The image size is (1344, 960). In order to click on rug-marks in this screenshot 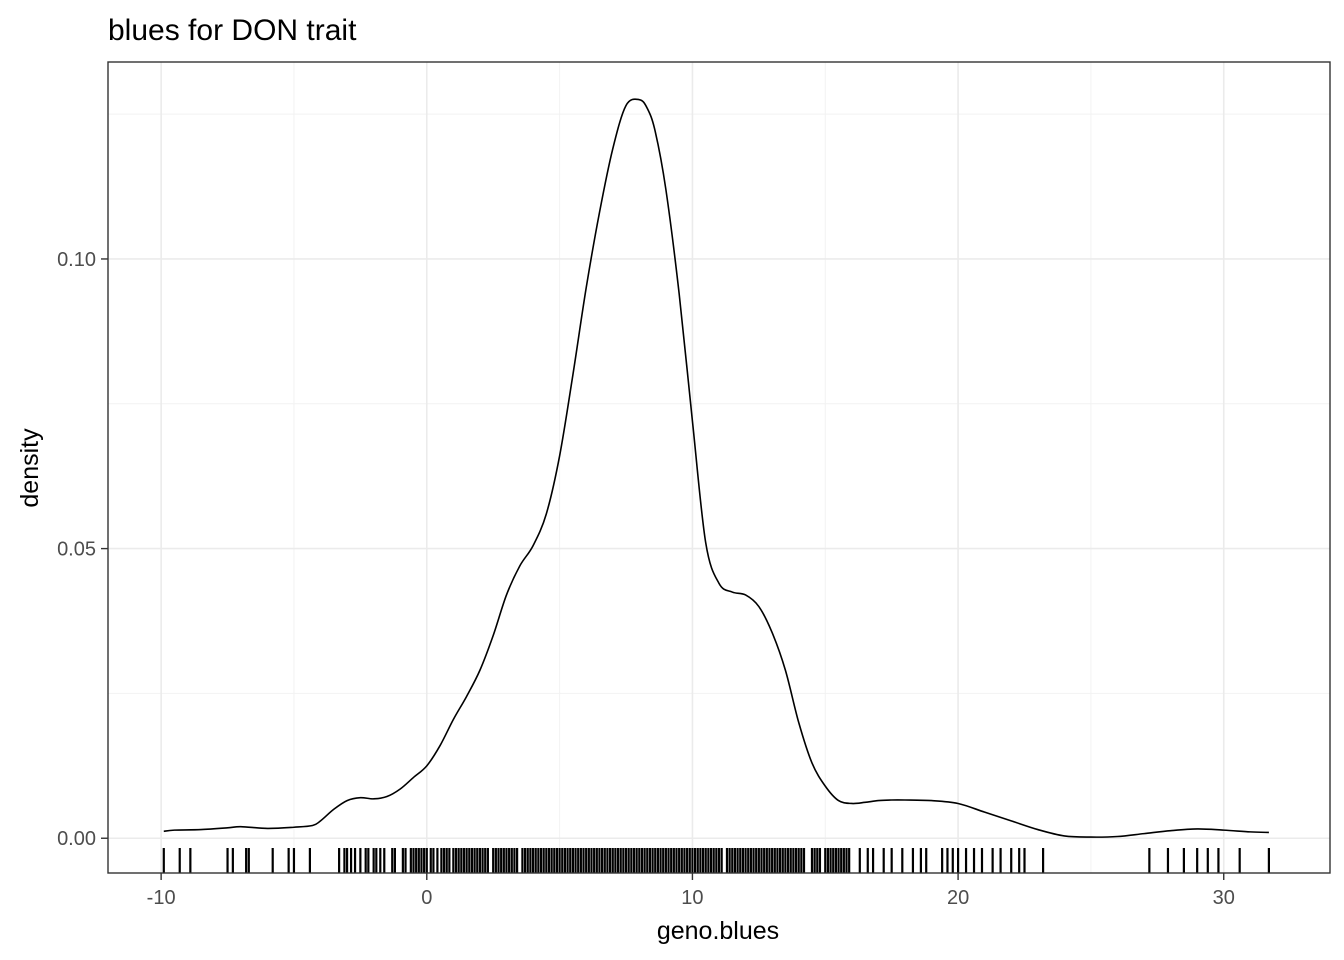, I will do `click(716, 860)`.